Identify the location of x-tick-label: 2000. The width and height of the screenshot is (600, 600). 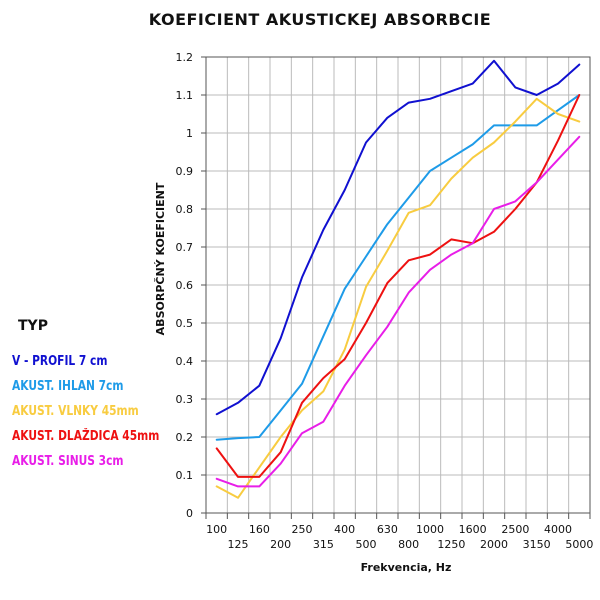
(494, 544).